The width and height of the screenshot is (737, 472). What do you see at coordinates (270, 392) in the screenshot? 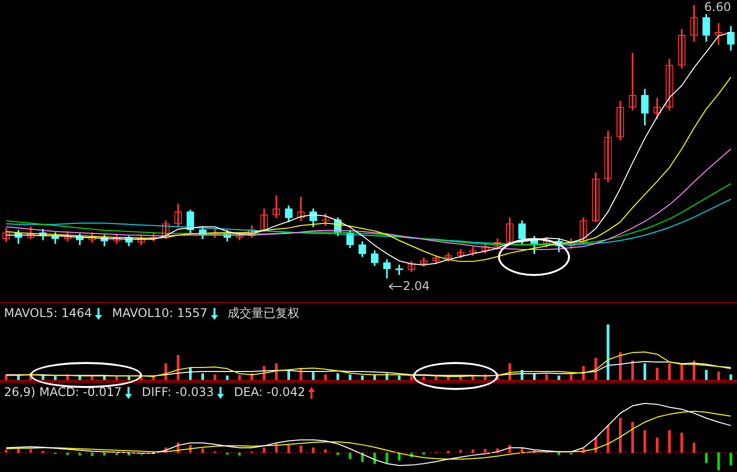
I see `text: DEA: -0.042` at bounding box center [270, 392].